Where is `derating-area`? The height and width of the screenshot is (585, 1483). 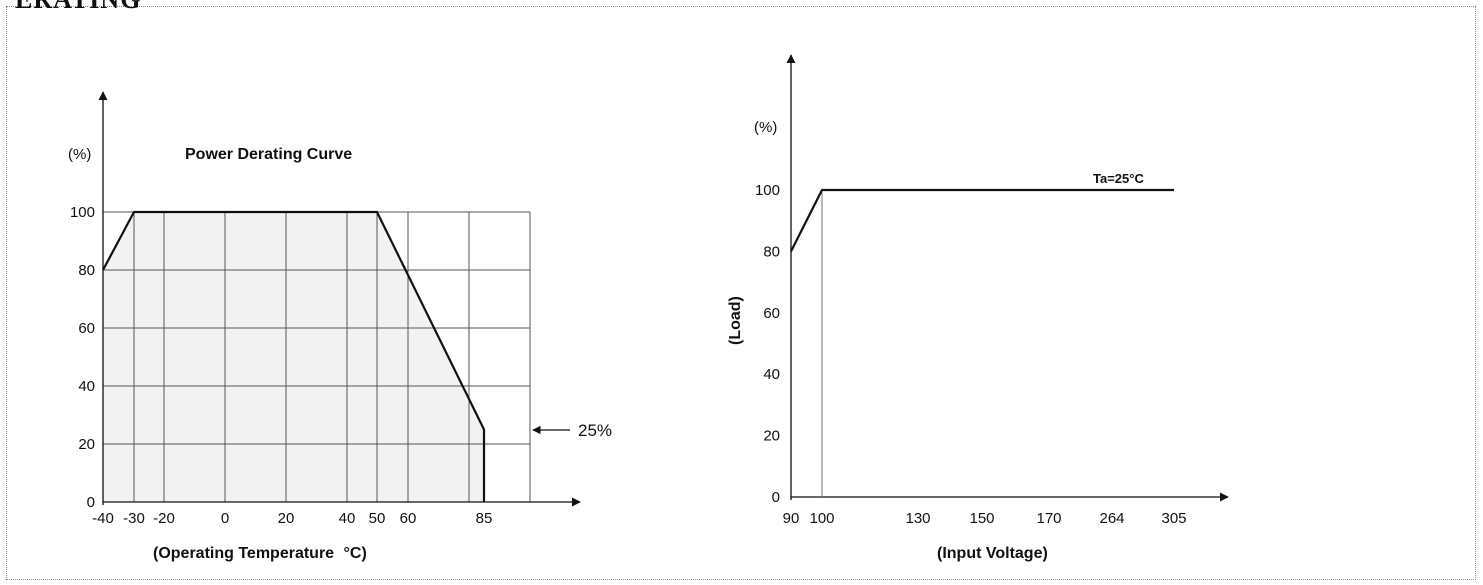
derating-area is located at coordinates (293, 357).